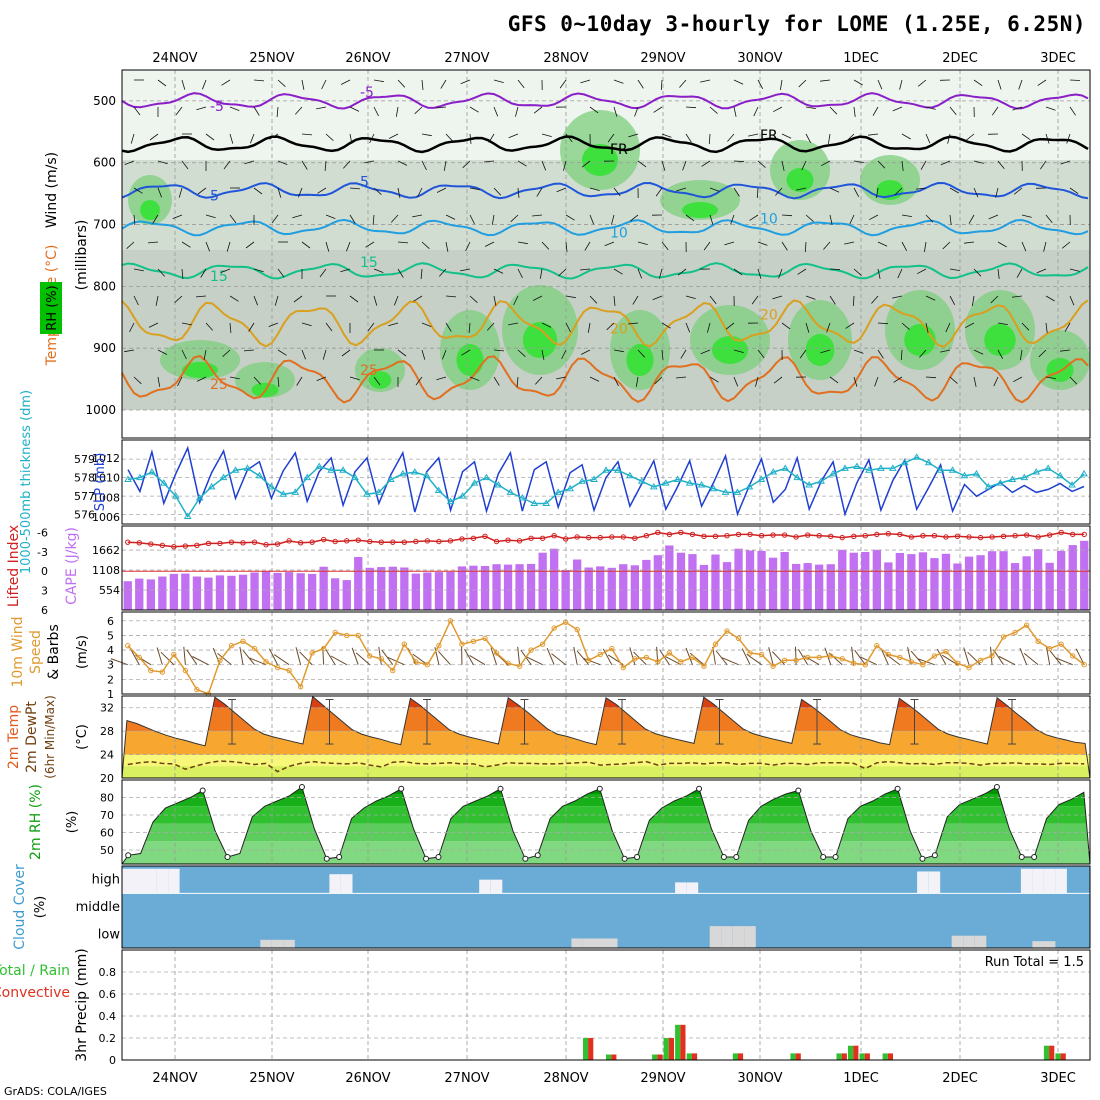 This screenshot has width=1100, height=1100. Describe the element at coordinates (740, 1056) in the screenshot. I see `convective-bar` at that location.